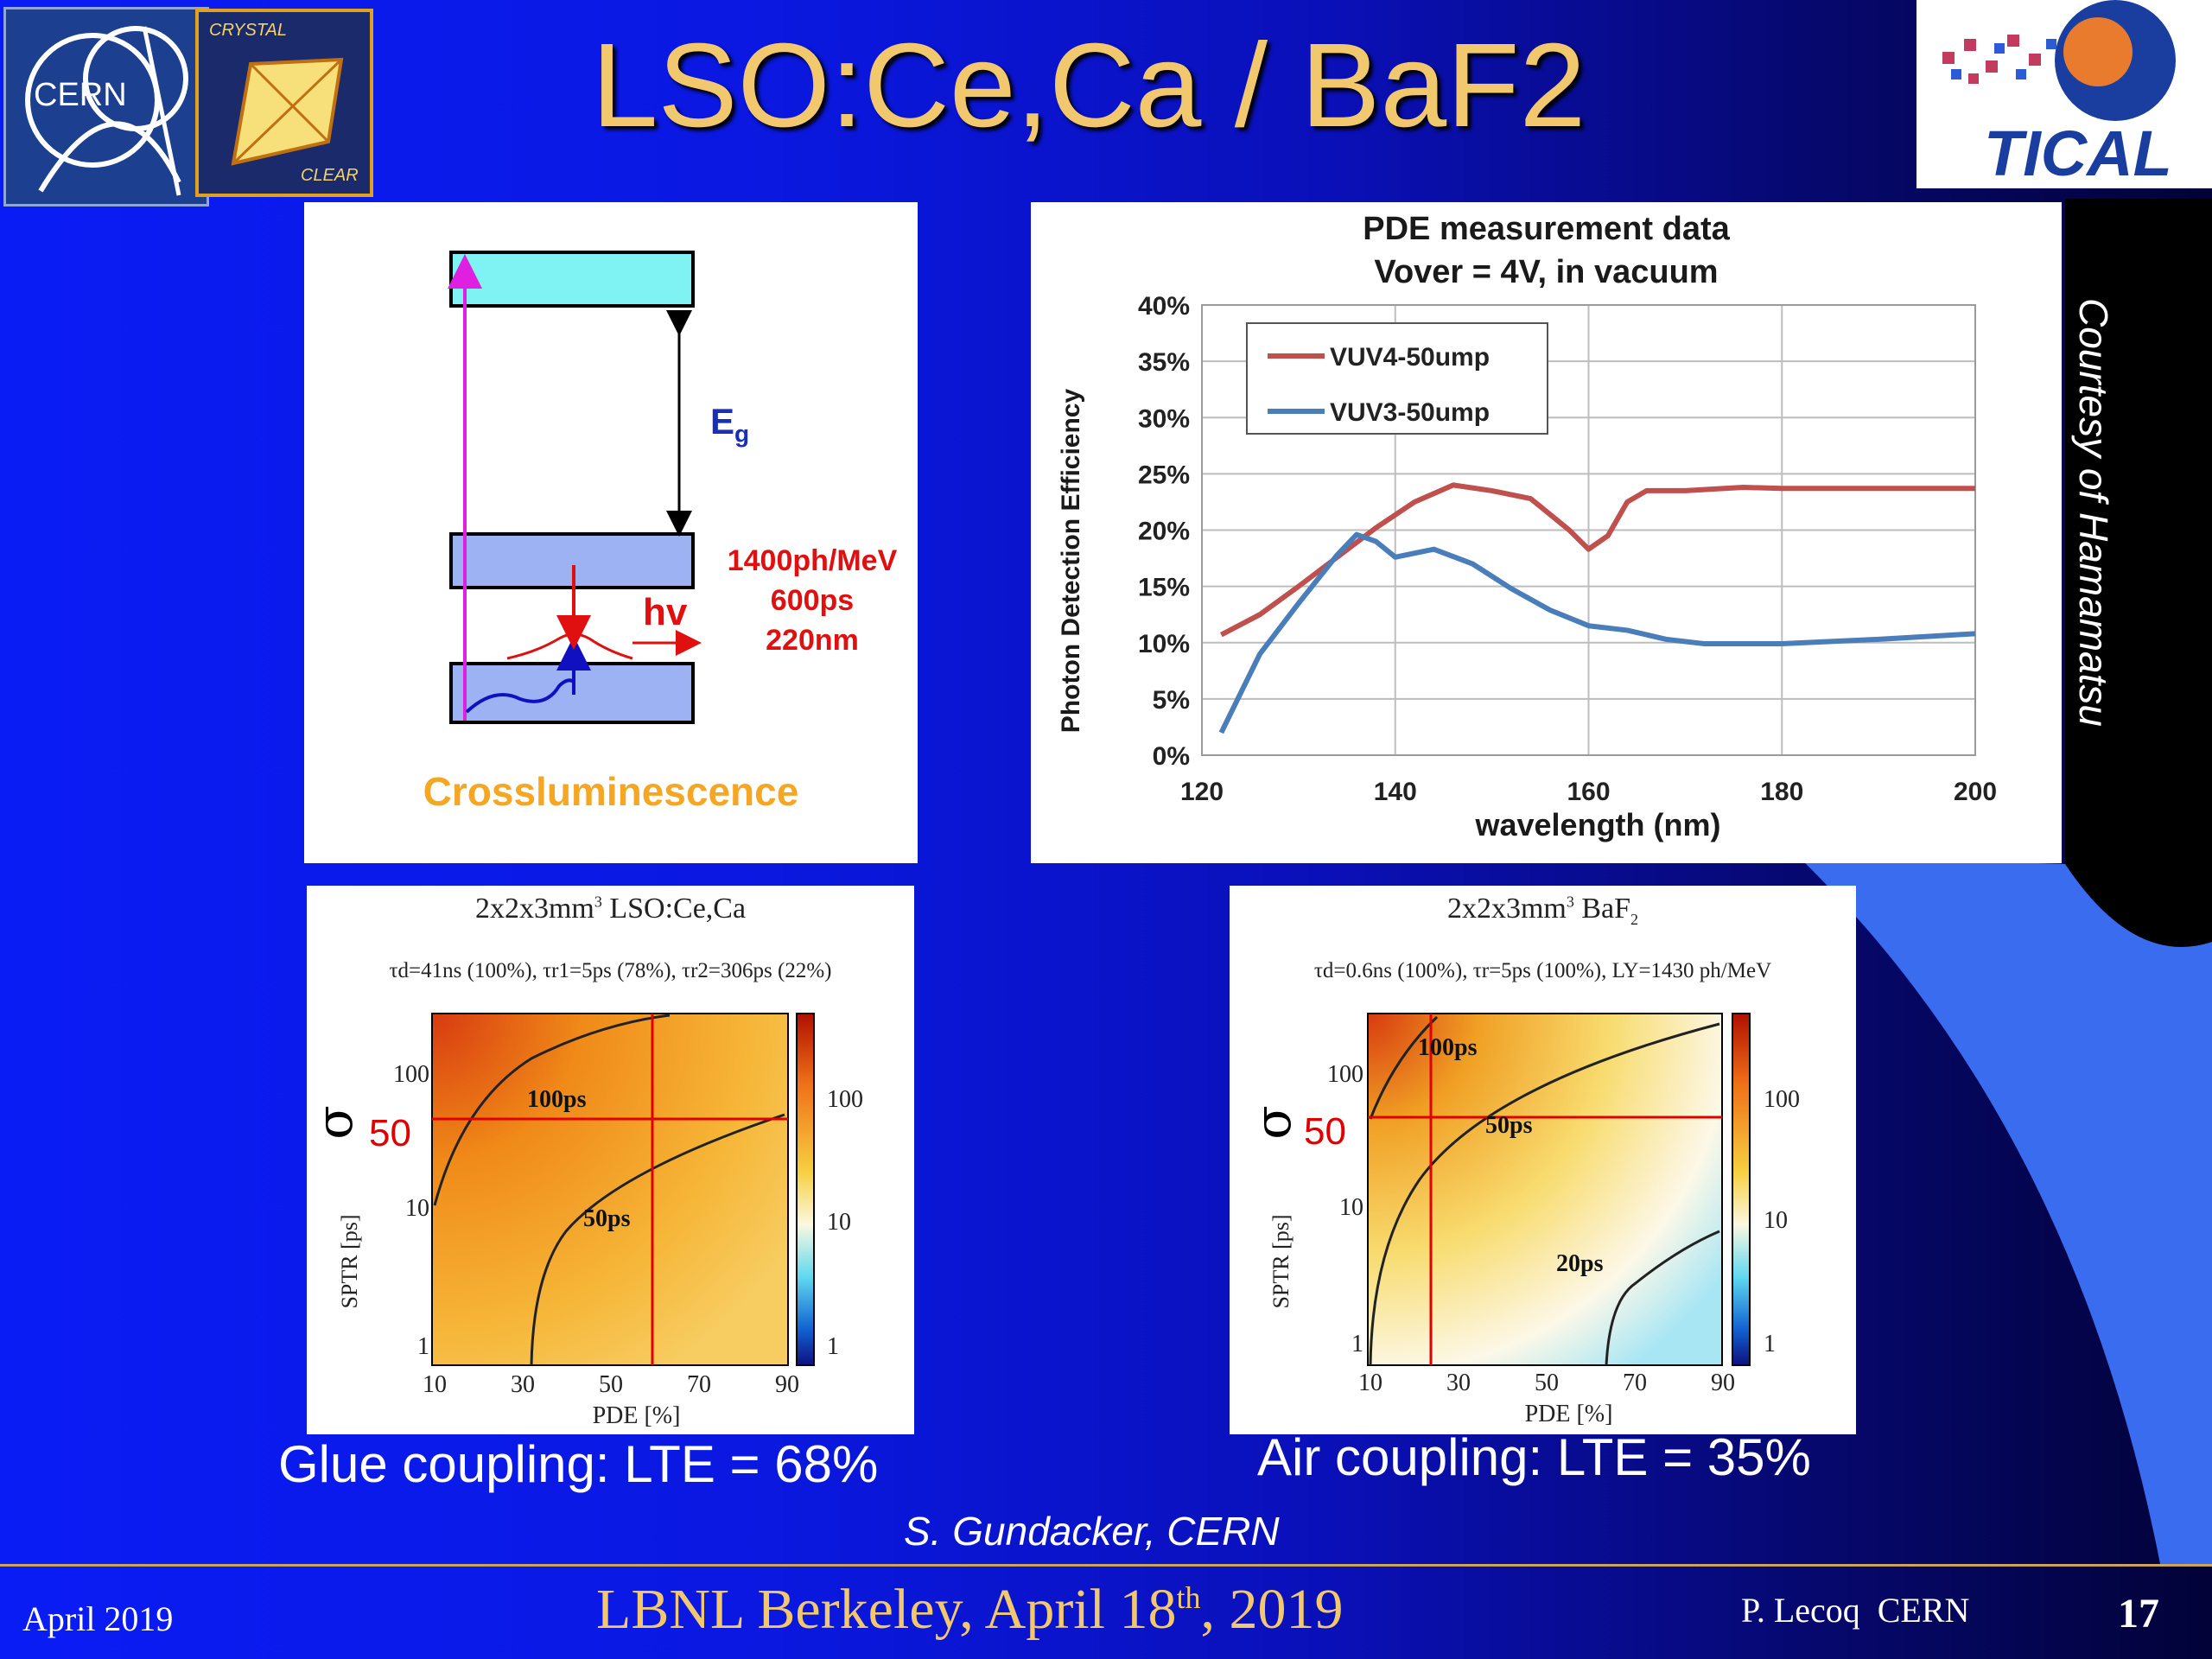 The height and width of the screenshot is (1659, 2212). I want to click on crystal-clear-logo: CRYSTAL CLEAR, so click(284, 103).